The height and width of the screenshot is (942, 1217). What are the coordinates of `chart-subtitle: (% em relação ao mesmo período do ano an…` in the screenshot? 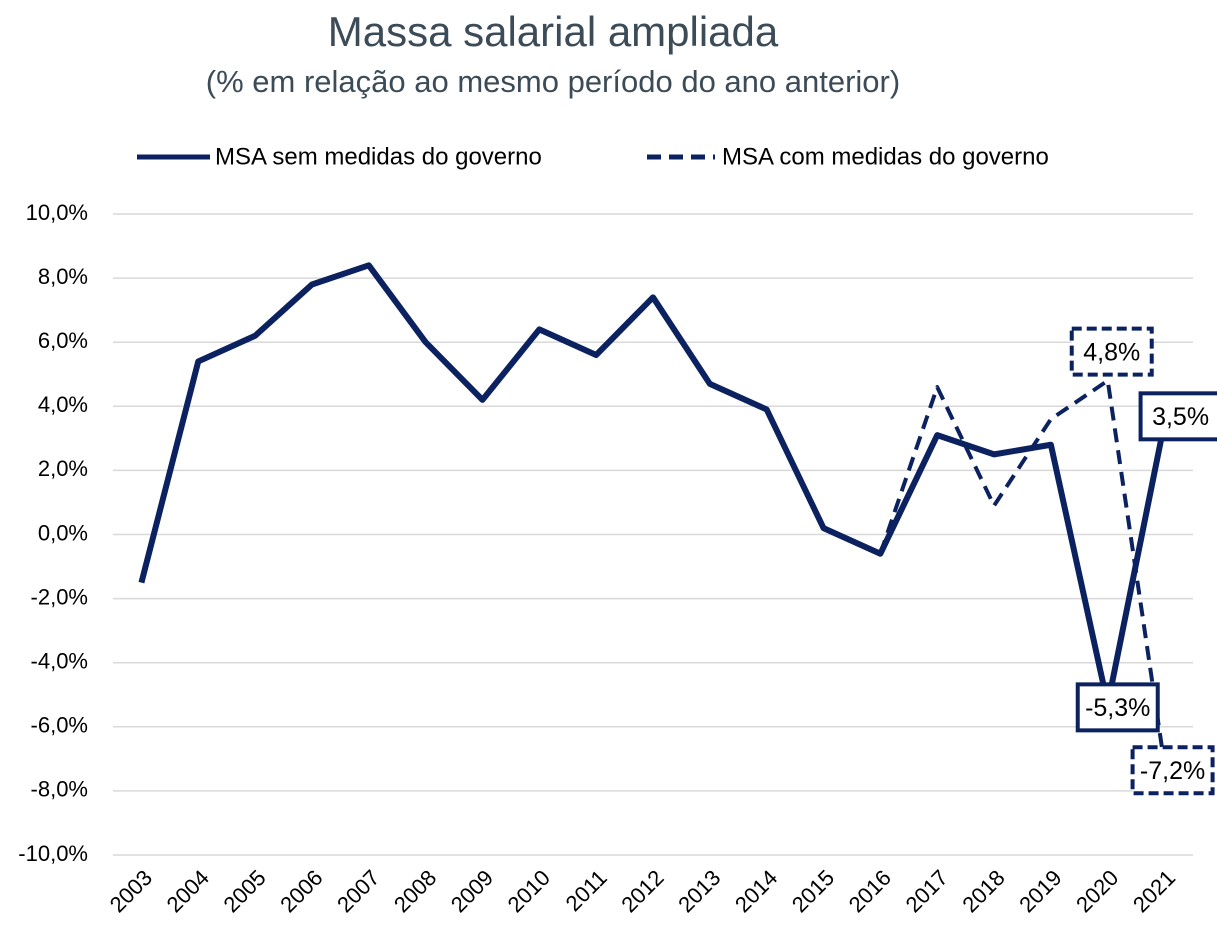 It's located at (553, 81).